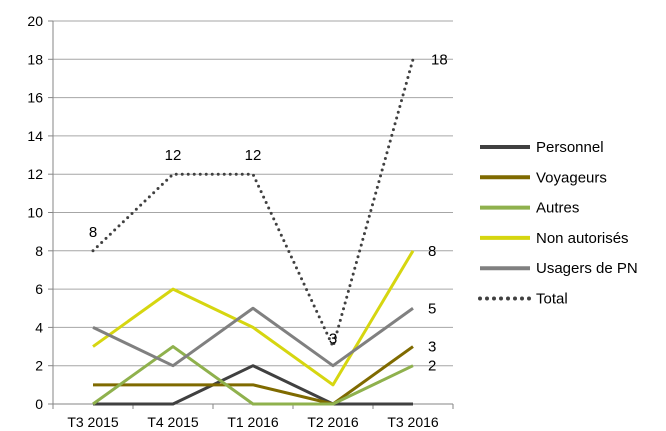 The width and height of the screenshot is (666, 431). Describe the element at coordinates (432, 308) in the screenshot. I see `data-label: 5` at that location.